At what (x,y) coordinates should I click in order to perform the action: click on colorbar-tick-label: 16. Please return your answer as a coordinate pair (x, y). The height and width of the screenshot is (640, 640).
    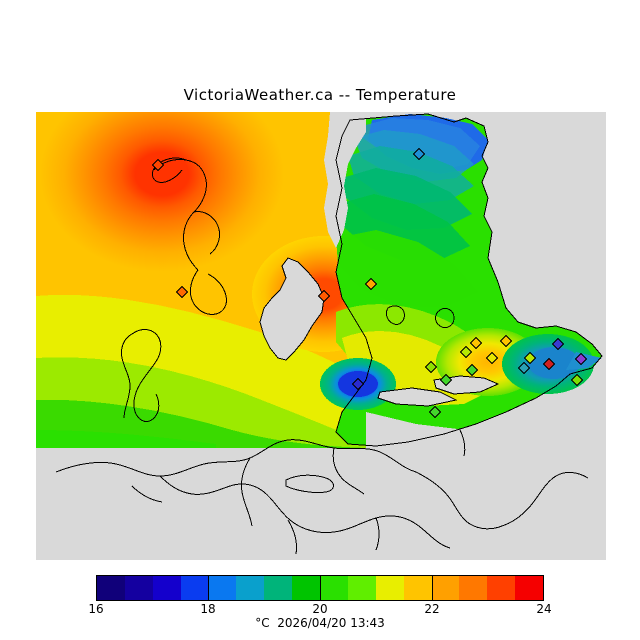
    Looking at the image, I should click on (96, 609).